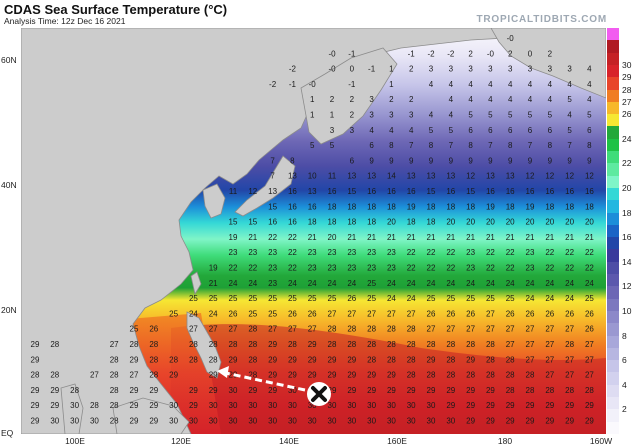 The height and width of the screenshot is (448, 640). I want to click on colorbar-label: 26, so click(627, 114).